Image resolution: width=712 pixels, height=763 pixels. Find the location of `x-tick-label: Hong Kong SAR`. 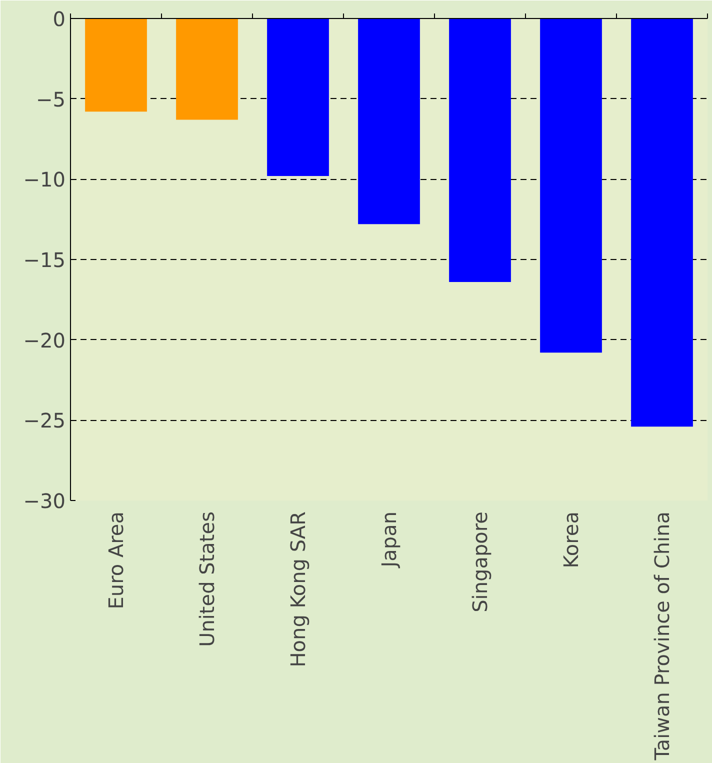

x-tick-label: Hong Kong SAR is located at coordinates (298, 589).